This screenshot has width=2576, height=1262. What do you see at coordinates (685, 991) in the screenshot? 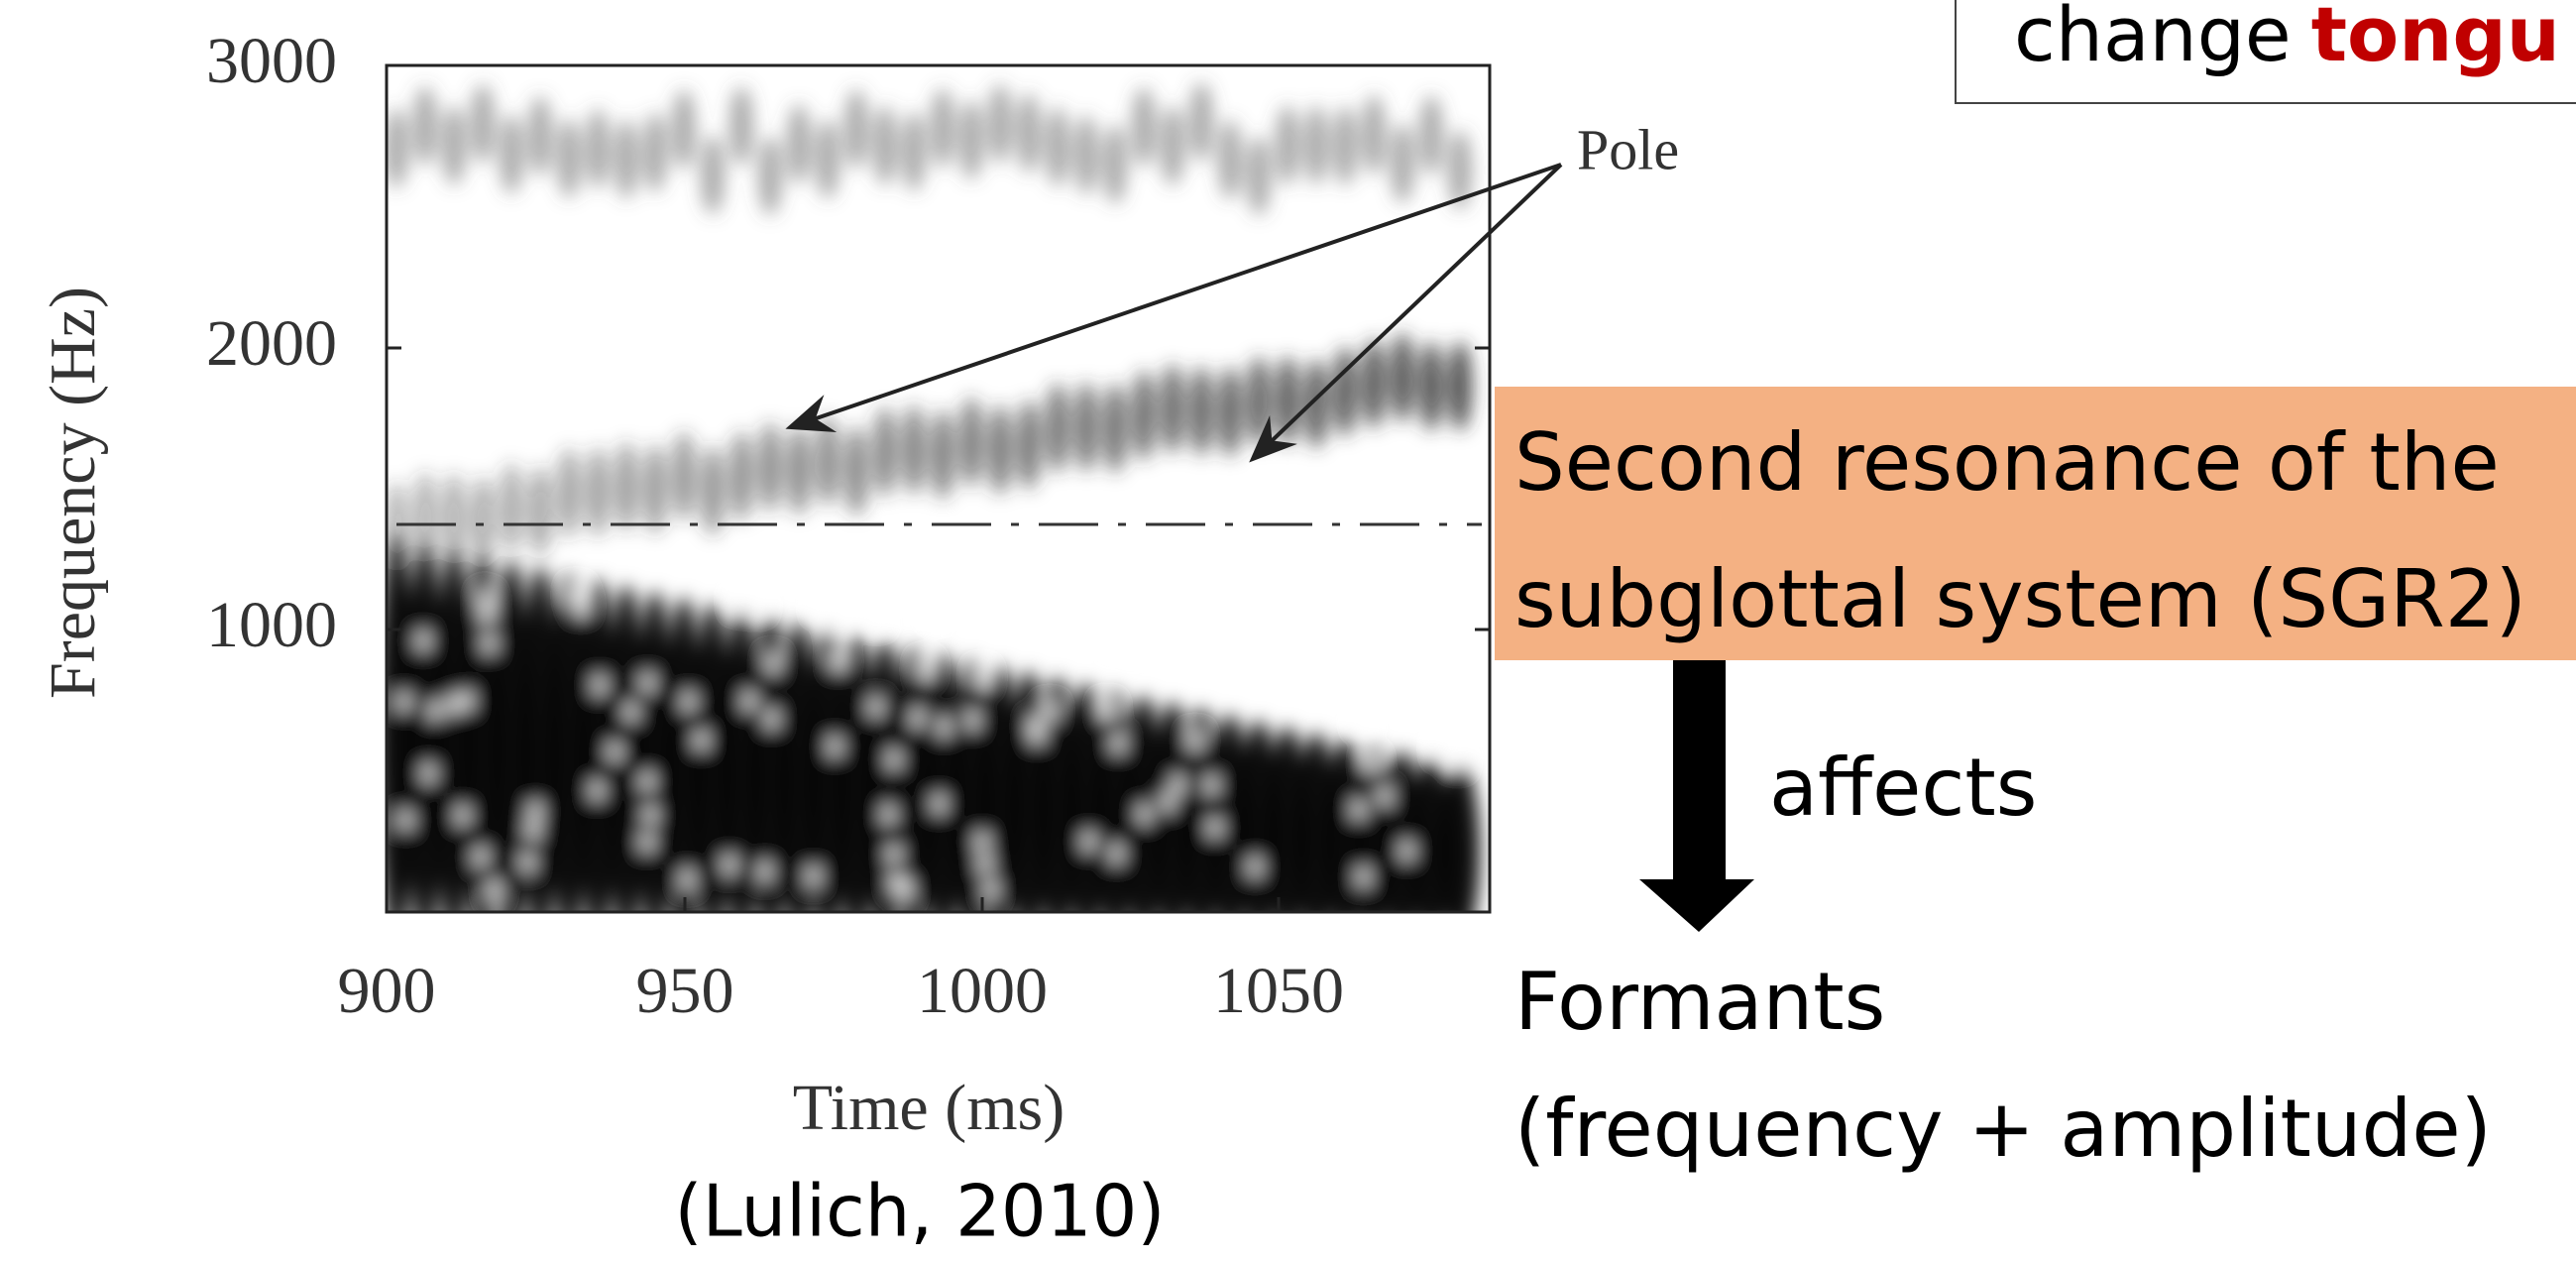
I see `x-tick-label: 950` at bounding box center [685, 991].